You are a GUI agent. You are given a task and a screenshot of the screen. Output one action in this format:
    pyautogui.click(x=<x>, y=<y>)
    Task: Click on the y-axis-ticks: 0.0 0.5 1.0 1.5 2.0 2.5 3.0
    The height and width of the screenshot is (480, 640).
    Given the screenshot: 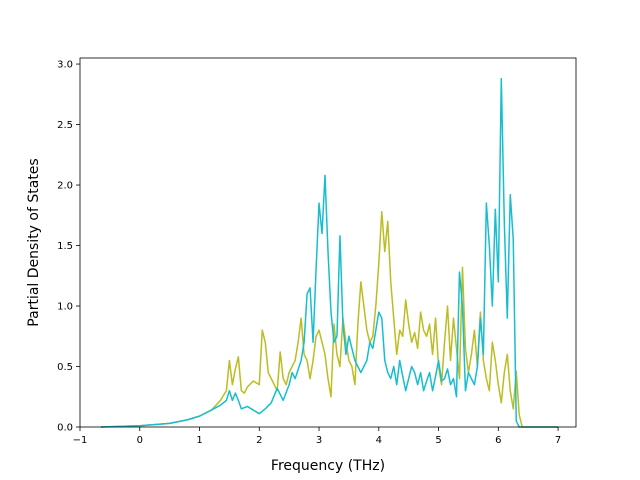 What is the action you would take?
    pyautogui.click(x=68, y=247)
    